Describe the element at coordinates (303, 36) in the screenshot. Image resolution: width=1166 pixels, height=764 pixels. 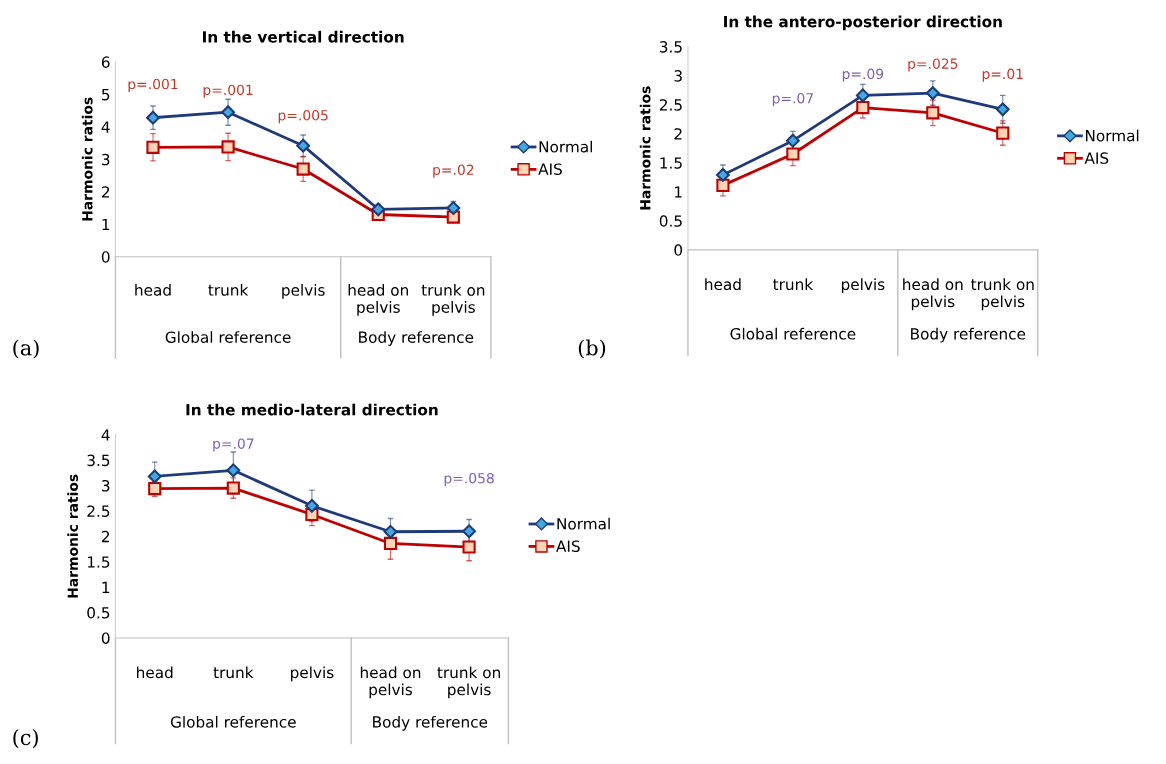
I see `chart-title: In the vertical direction` at that location.